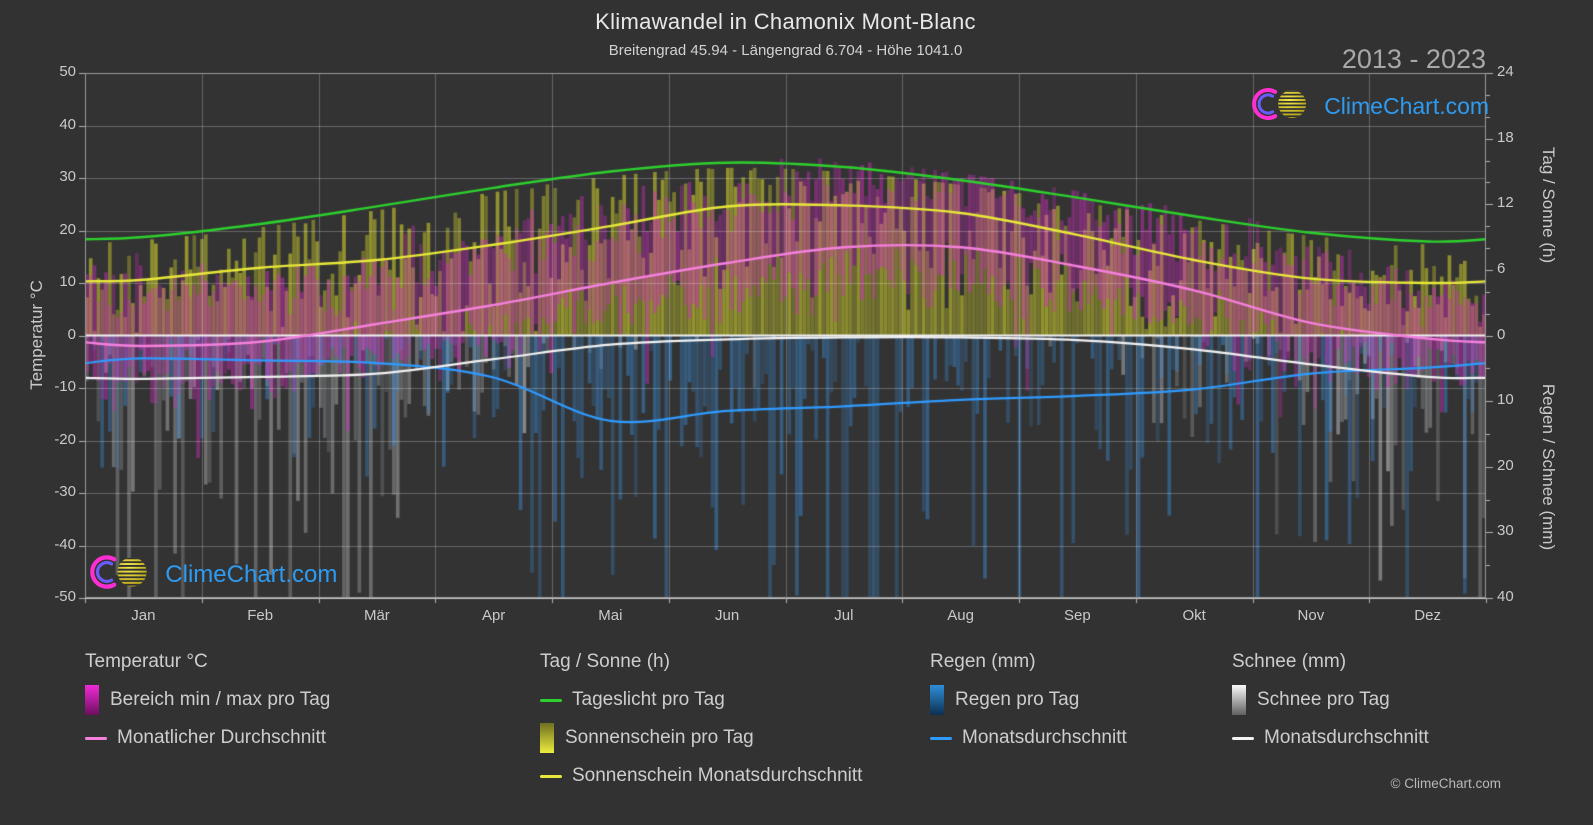  I want to click on month-label: Jul, so click(844, 615).